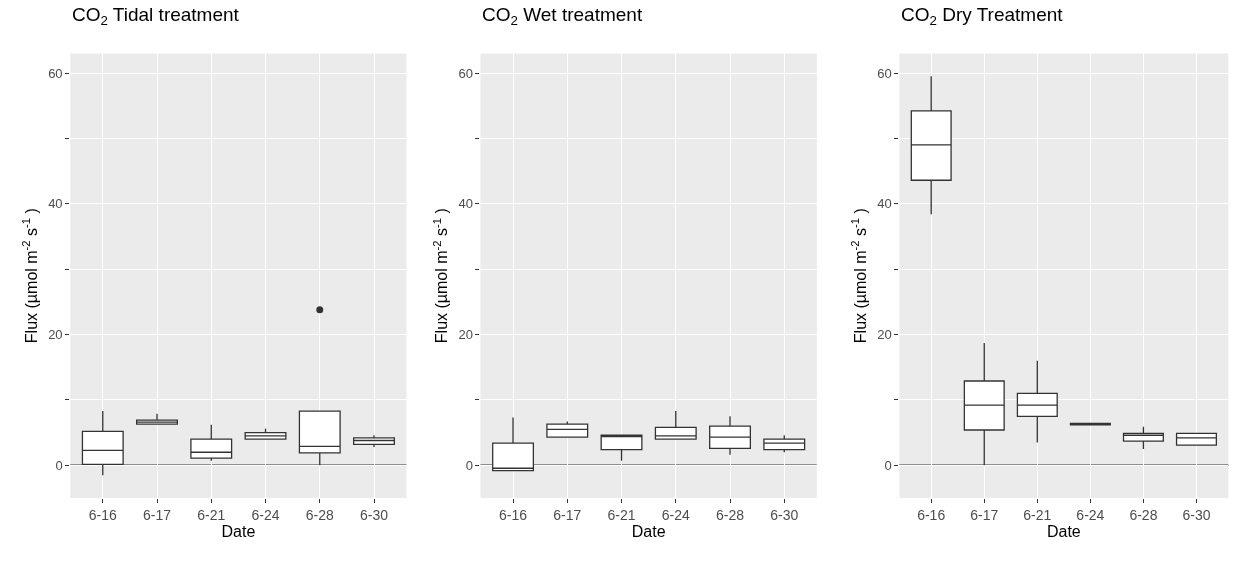 The width and height of the screenshot is (1236, 566). What do you see at coordinates (982, 16) in the screenshot?
I see `chart-title: CO$_{2}$ Dry Treatment` at bounding box center [982, 16].